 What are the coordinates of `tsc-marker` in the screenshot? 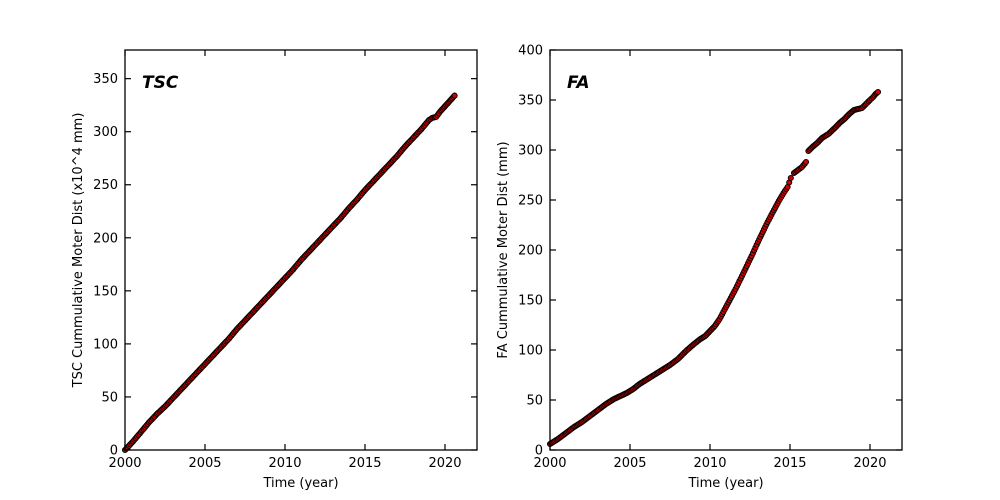 It's located at (454, 95).